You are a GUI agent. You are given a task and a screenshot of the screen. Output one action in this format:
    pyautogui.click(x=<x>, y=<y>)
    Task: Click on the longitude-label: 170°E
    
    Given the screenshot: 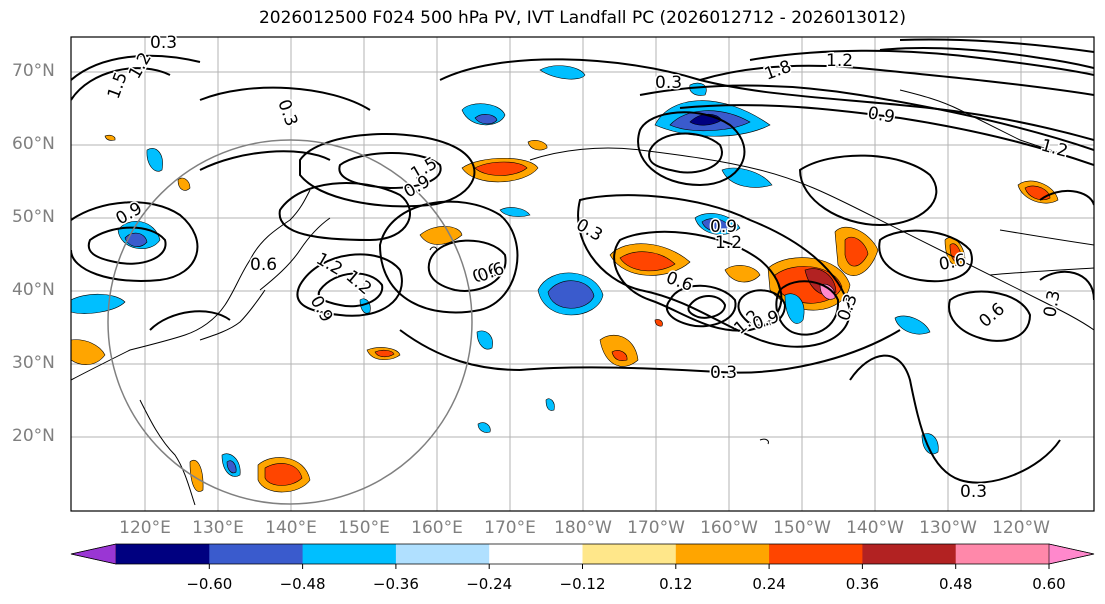 What is the action you would take?
    pyautogui.click(x=510, y=528)
    